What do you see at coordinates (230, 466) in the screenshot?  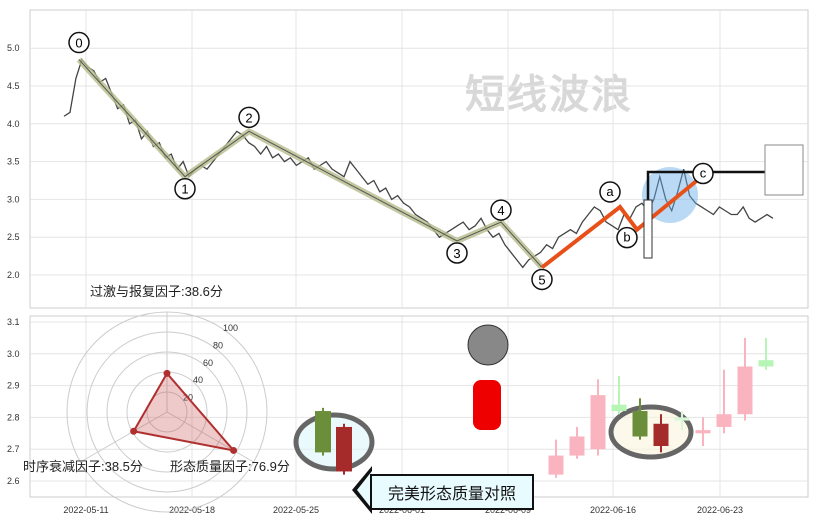 I see `radar-label-right: 形态质量因子:76.9分` at bounding box center [230, 466].